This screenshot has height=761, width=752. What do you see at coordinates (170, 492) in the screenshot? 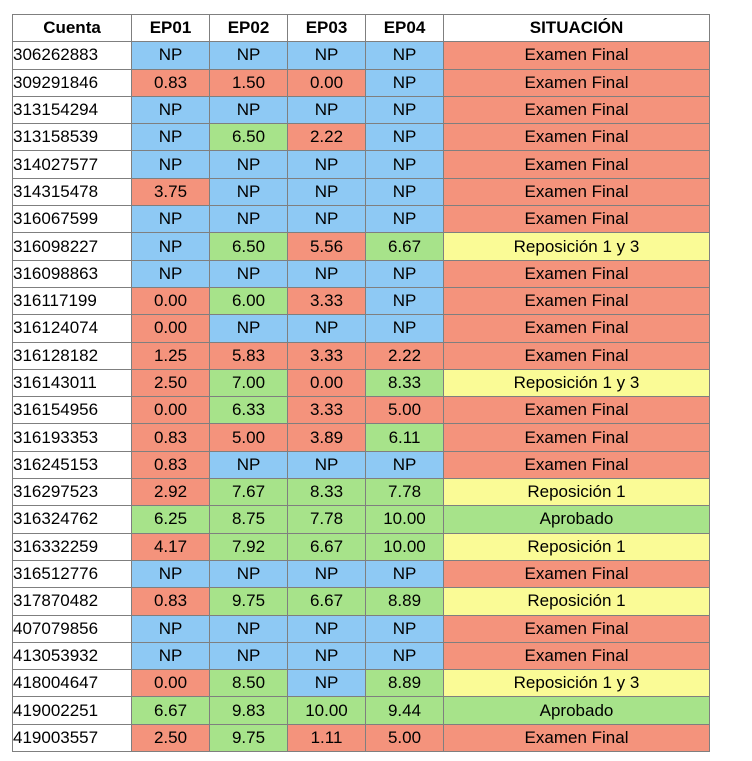
I see `cell-ep01: 2.92` at bounding box center [170, 492].